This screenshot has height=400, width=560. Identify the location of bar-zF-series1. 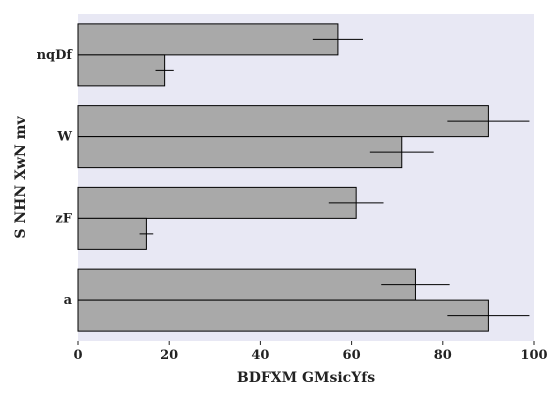
(217, 202).